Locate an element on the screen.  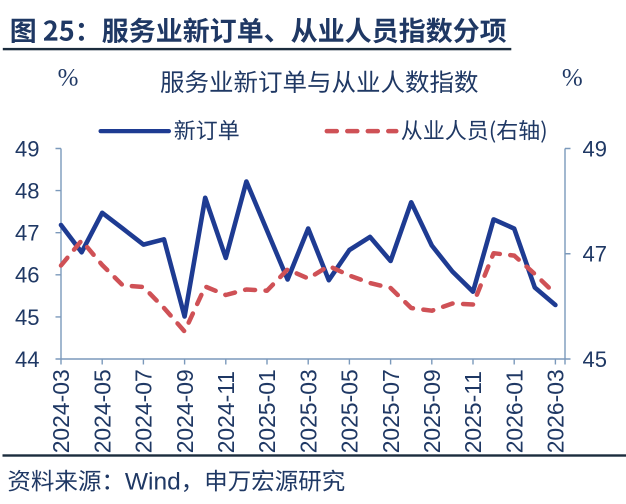
svg-text: 2025-07 is located at coordinates (391, 411).